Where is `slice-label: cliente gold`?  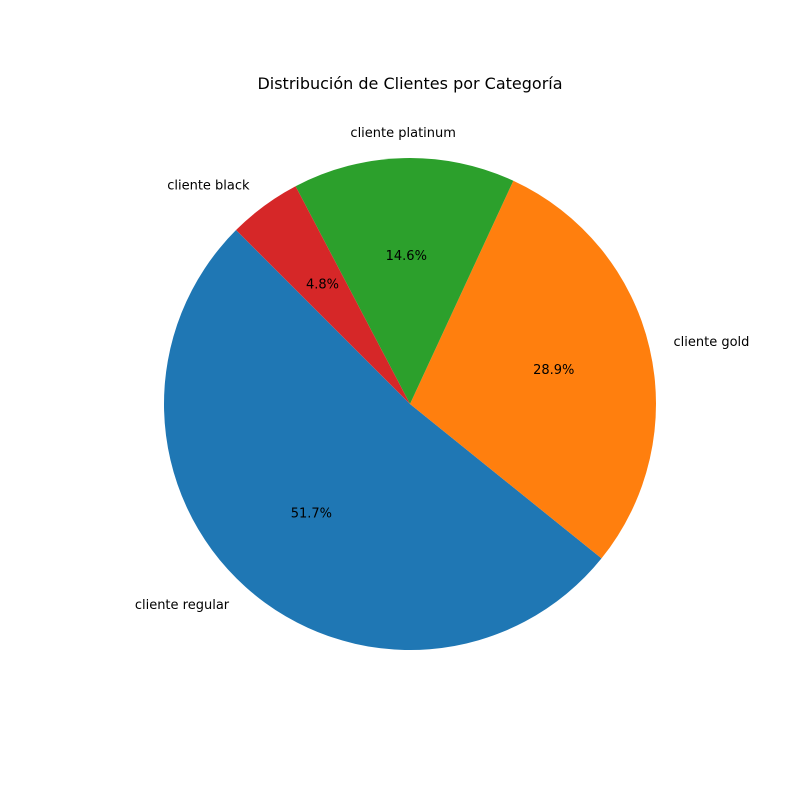
slice-label: cliente gold is located at coordinates (712, 342).